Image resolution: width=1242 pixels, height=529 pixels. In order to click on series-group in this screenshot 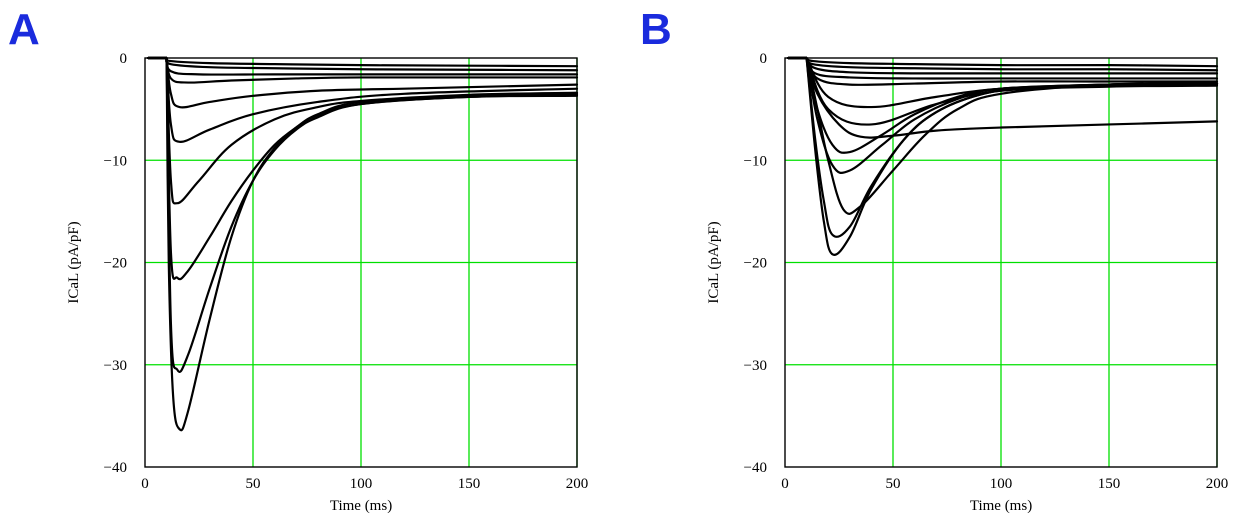, I will do `click(1003, 156)`.